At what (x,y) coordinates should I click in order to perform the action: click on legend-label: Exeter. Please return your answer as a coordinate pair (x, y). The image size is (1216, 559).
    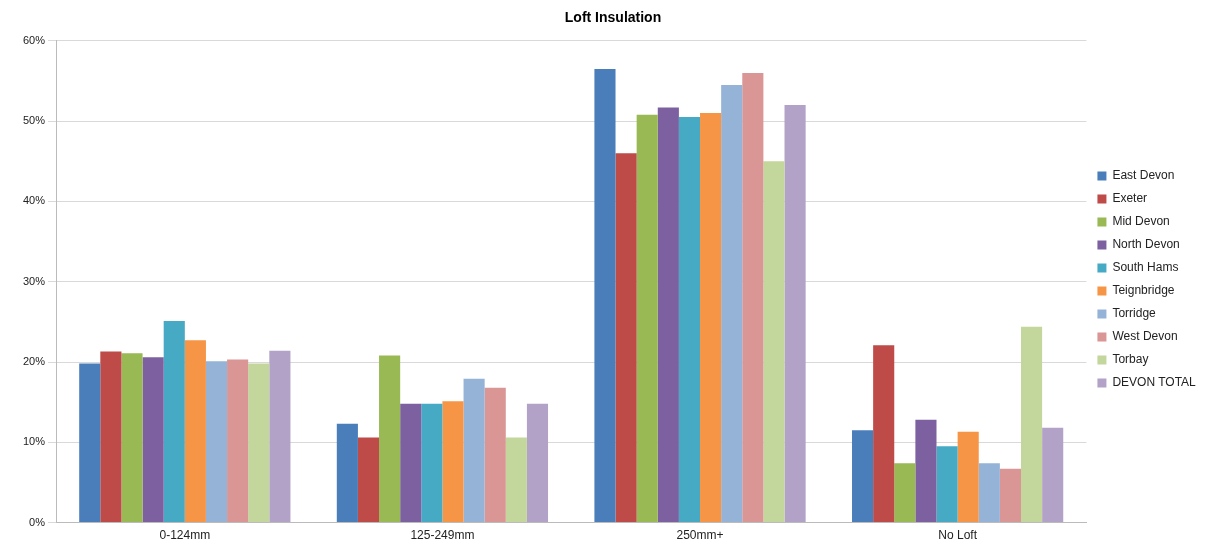
    Looking at the image, I should click on (1130, 198).